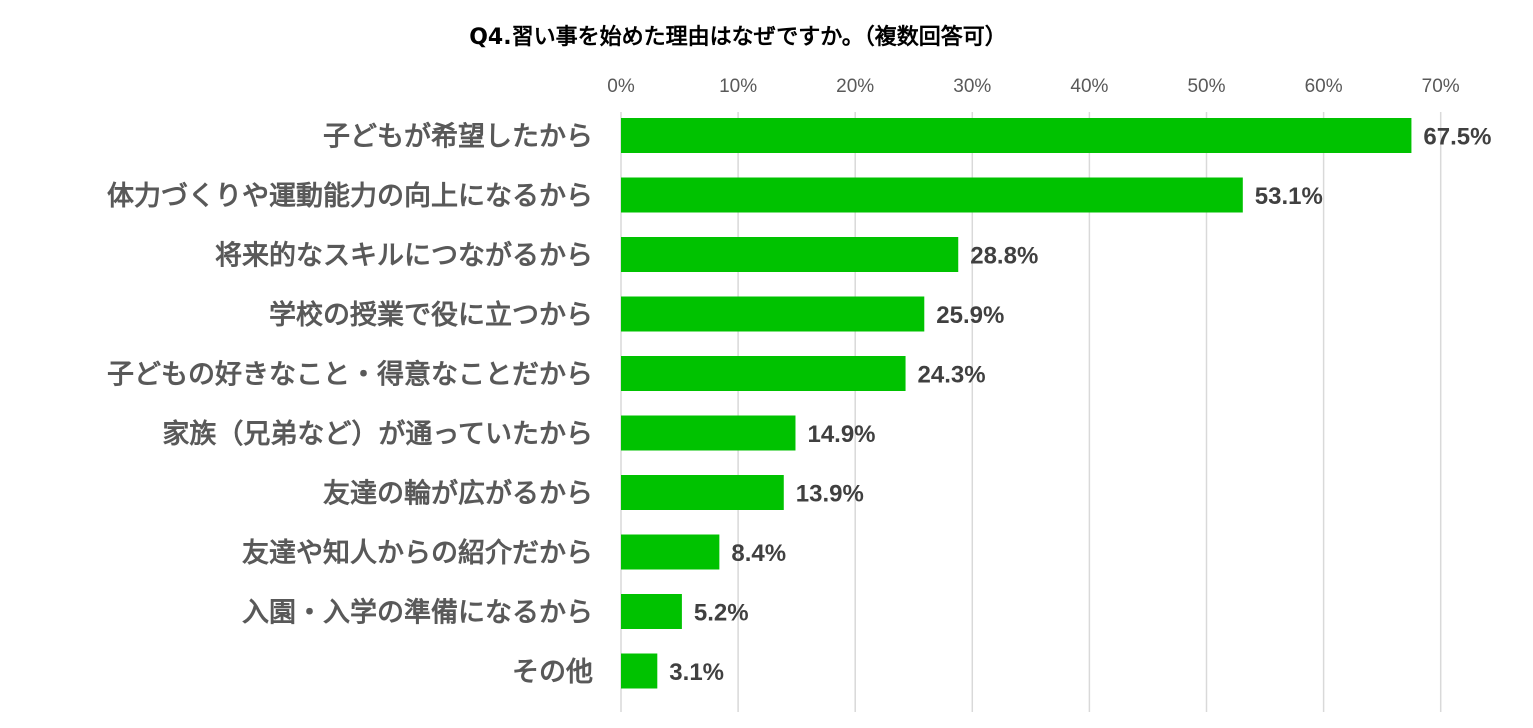 This screenshot has height=728, width=1533. What do you see at coordinates (1457, 137) in the screenshot?
I see `data-label: 67.5%` at bounding box center [1457, 137].